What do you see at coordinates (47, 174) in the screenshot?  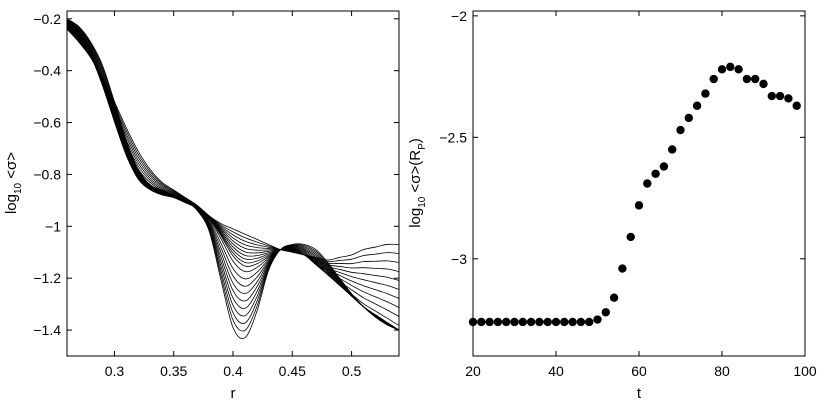 I see `y-tick-label: −0.8` at bounding box center [47, 174].